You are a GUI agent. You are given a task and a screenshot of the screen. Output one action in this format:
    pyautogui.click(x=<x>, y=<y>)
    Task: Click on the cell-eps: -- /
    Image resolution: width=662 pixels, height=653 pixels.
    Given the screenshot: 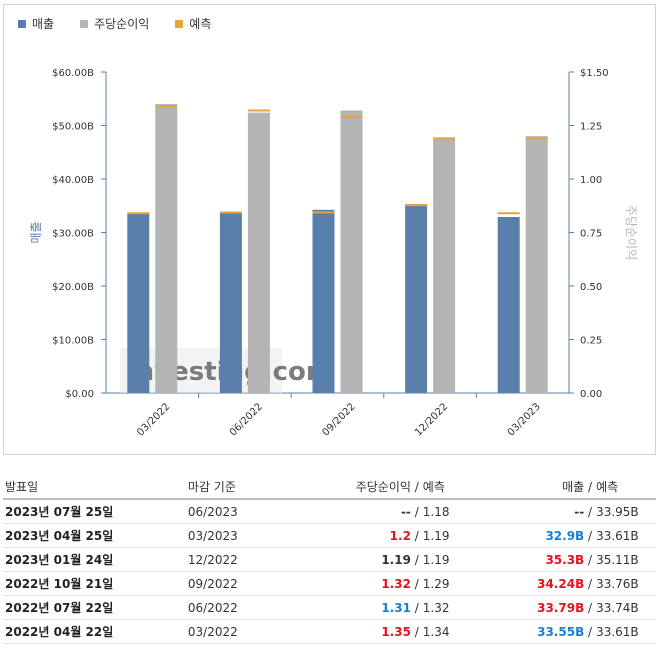 What is the action you would take?
    pyautogui.click(x=365, y=511)
    